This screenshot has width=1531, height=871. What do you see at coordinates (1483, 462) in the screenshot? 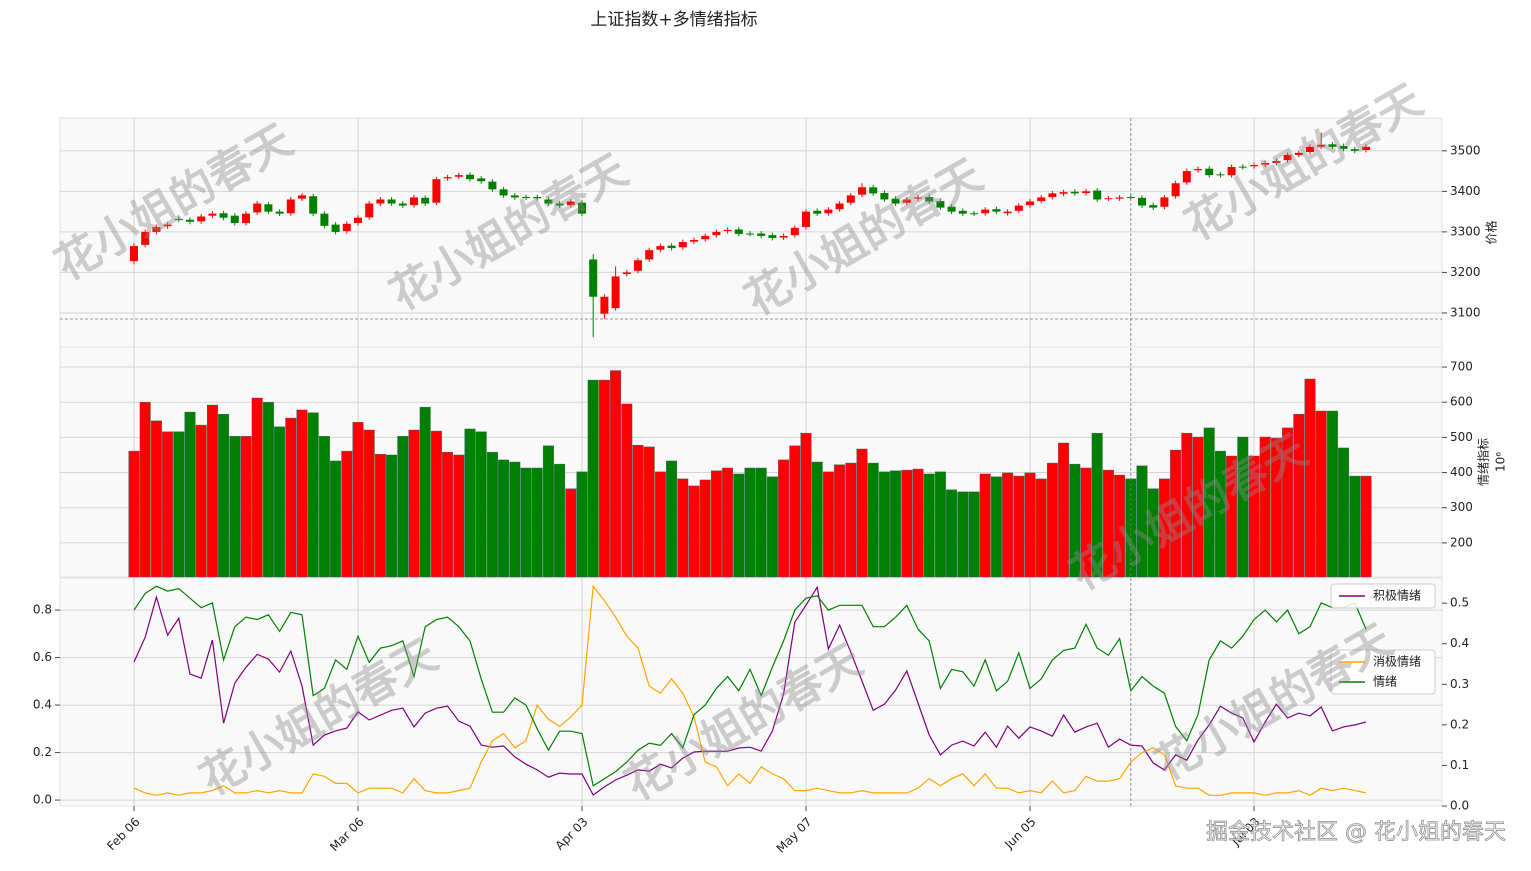
I see `y-axis-label: 情绪指标` at bounding box center [1483, 462].